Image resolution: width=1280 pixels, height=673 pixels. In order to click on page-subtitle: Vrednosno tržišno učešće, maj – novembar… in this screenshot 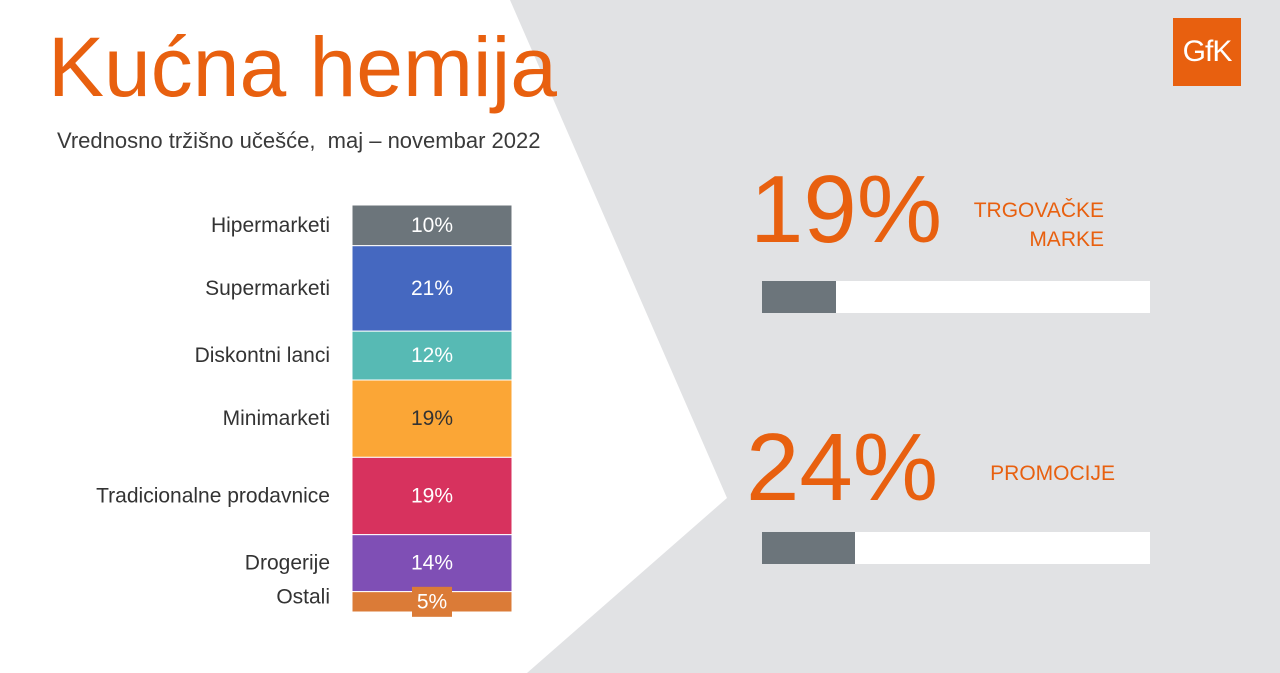, I will do `click(299, 140)`.